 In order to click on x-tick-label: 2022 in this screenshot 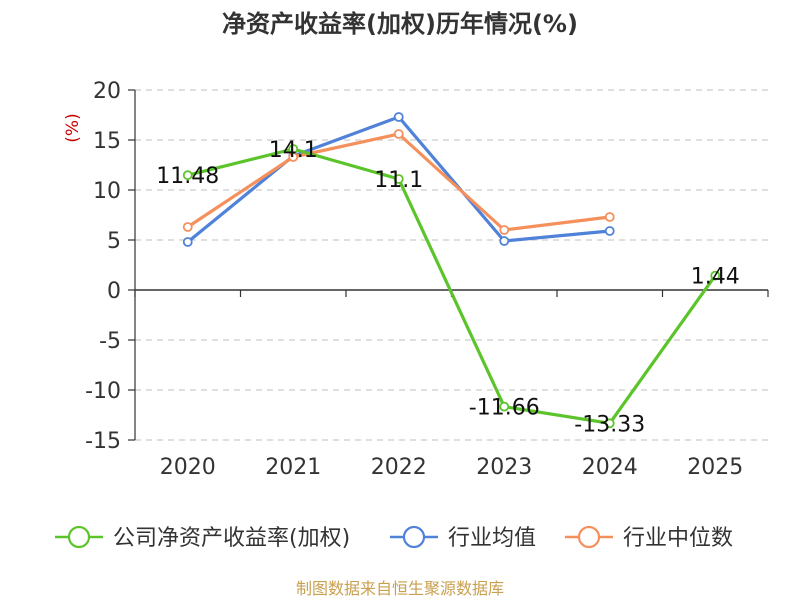, I will do `click(399, 467)`.